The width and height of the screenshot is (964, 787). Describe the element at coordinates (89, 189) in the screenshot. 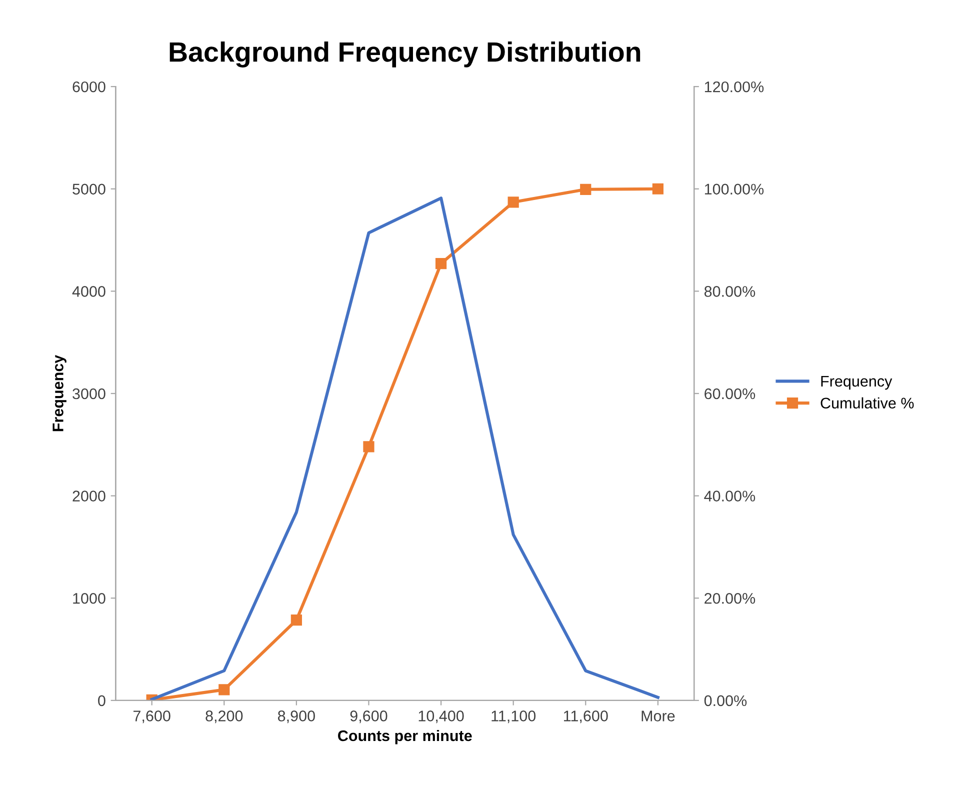

I see `y-tick-label: 5000` at that location.